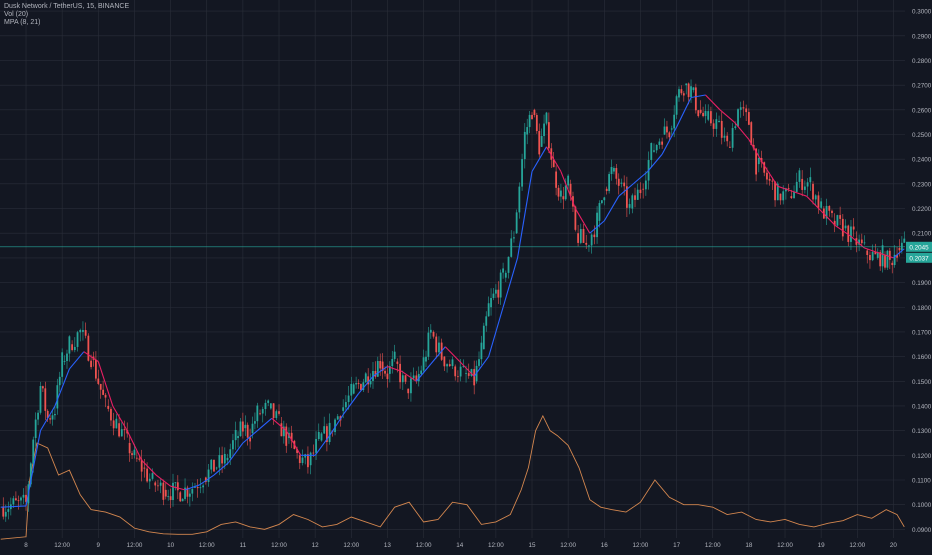 This screenshot has height=555, width=932. What do you see at coordinates (922, 530) in the screenshot?
I see `y-tick-label: 0.0900` at bounding box center [922, 530].